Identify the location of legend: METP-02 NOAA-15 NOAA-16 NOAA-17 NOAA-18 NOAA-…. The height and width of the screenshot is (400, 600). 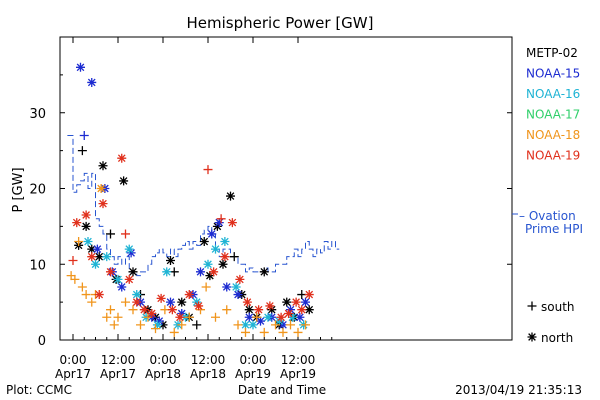
(547, 195).